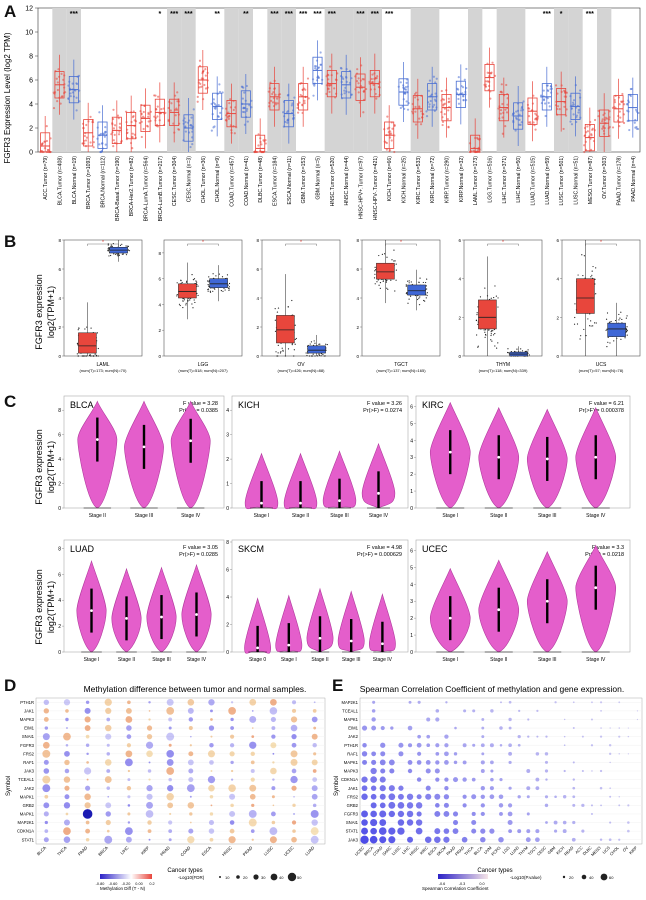  What do you see at coordinates (28, 753) in the screenshot?
I see `panel-d-gene-label: FRS2` at bounding box center [28, 753].